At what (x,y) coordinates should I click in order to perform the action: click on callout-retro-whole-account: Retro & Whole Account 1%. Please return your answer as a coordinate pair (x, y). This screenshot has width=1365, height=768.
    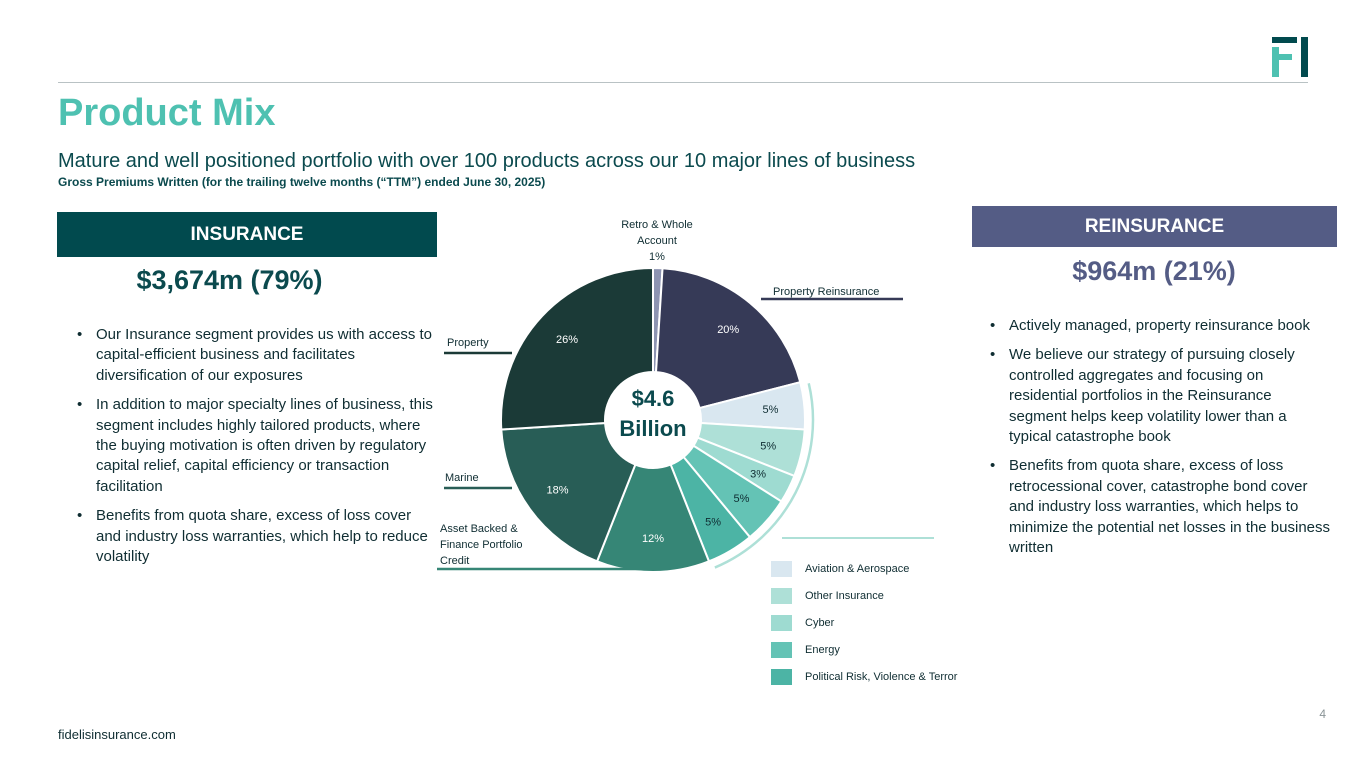
    Looking at the image, I should click on (657, 241).